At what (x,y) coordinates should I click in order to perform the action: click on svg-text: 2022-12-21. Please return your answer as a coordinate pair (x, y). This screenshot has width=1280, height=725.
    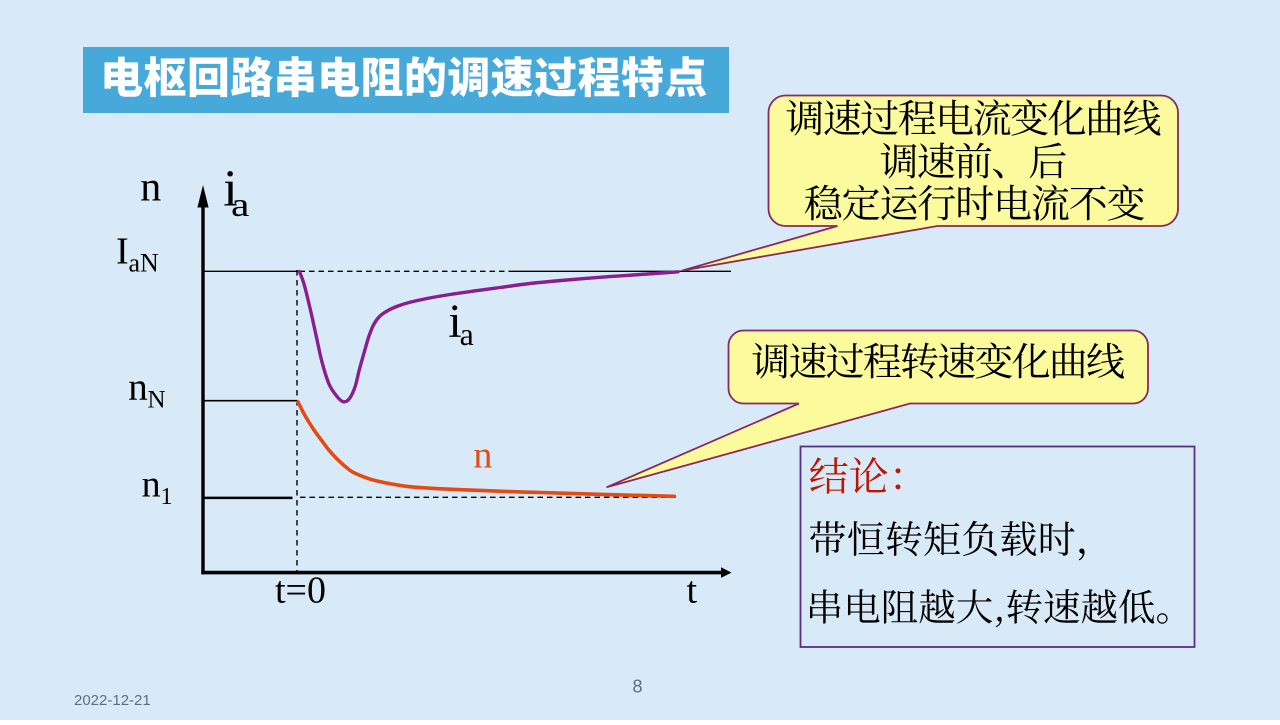
    Looking at the image, I should click on (112, 700).